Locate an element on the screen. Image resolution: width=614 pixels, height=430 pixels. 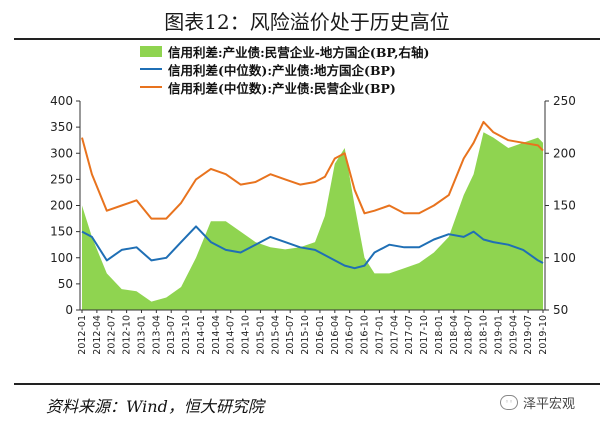
x-tick-label: 2013-04 is located at coordinates (156, 335).